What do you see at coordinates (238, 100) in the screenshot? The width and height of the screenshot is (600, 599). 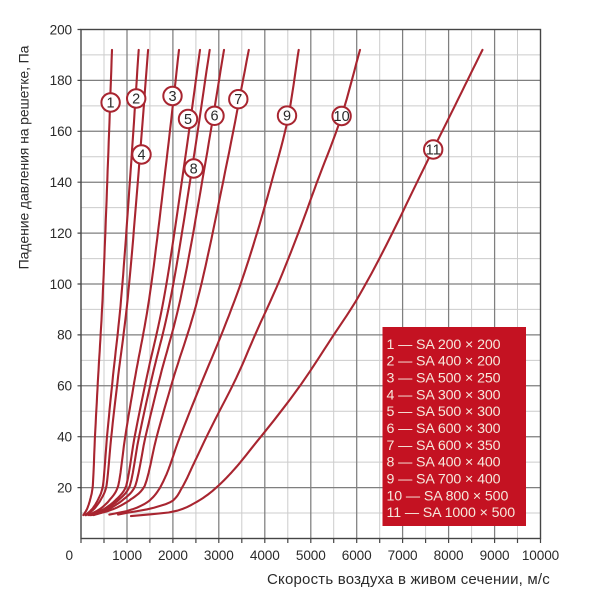 I see `svg-text: 7` at bounding box center [238, 100].